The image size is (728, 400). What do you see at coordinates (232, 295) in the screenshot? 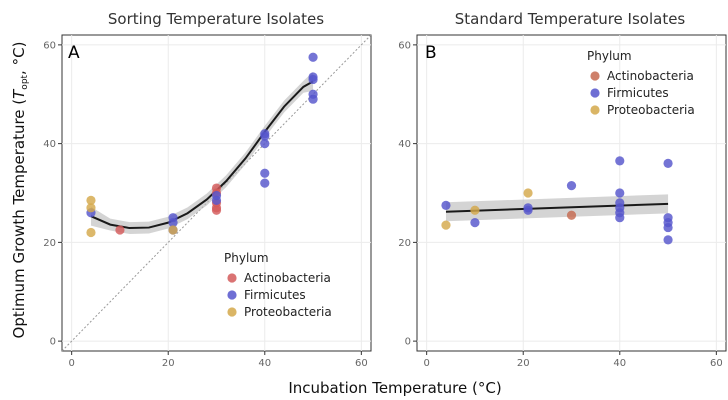
I see `panel-a-legend-swatch-firmicutes` at bounding box center [232, 295].